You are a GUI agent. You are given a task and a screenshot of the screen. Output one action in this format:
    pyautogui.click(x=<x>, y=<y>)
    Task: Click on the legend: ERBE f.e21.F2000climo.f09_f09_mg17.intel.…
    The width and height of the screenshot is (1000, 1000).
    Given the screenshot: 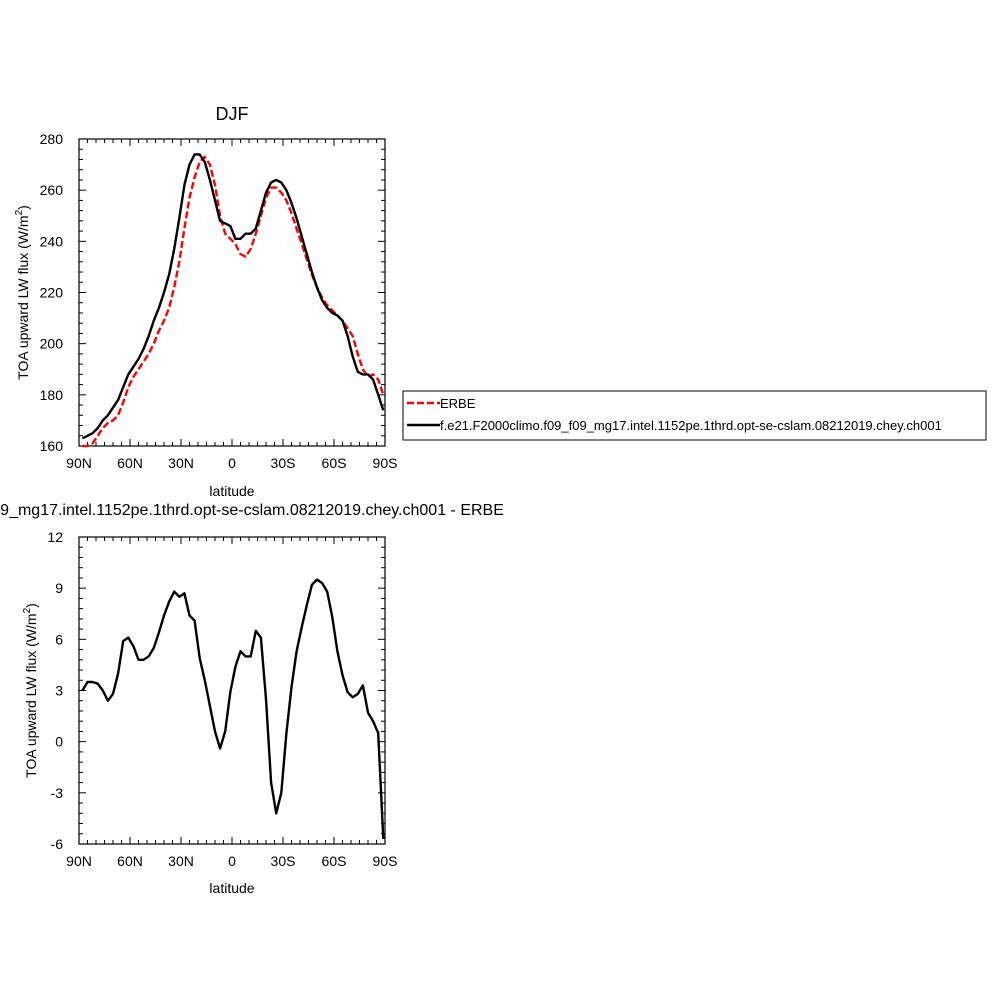 What is the action you would take?
    pyautogui.click(x=694, y=415)
    